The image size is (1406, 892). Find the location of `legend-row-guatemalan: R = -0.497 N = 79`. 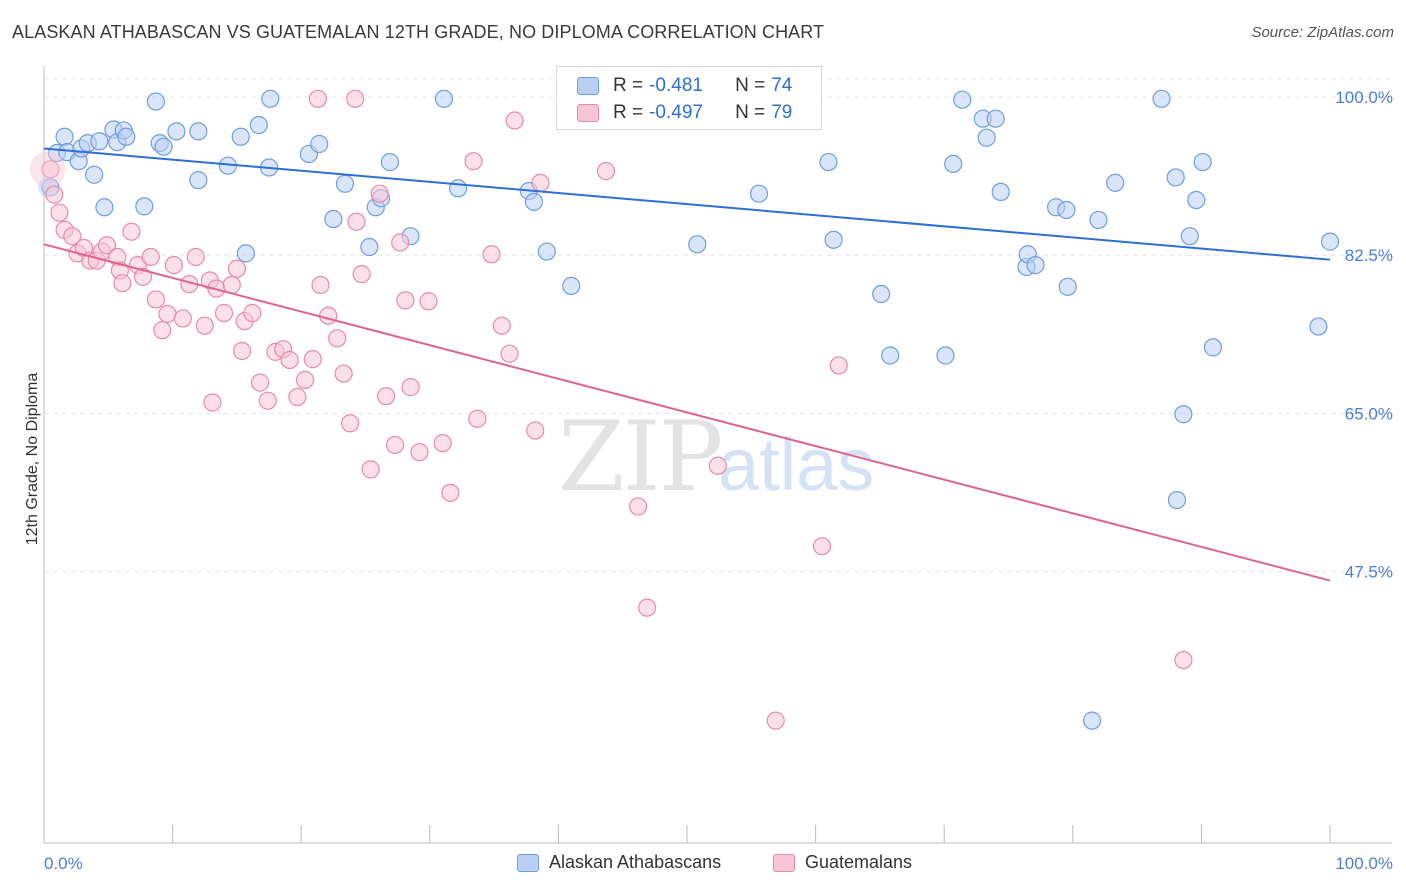

legend-row-guatemalan: R = -0.497 N = 79 is located at coordinates (684, 113).